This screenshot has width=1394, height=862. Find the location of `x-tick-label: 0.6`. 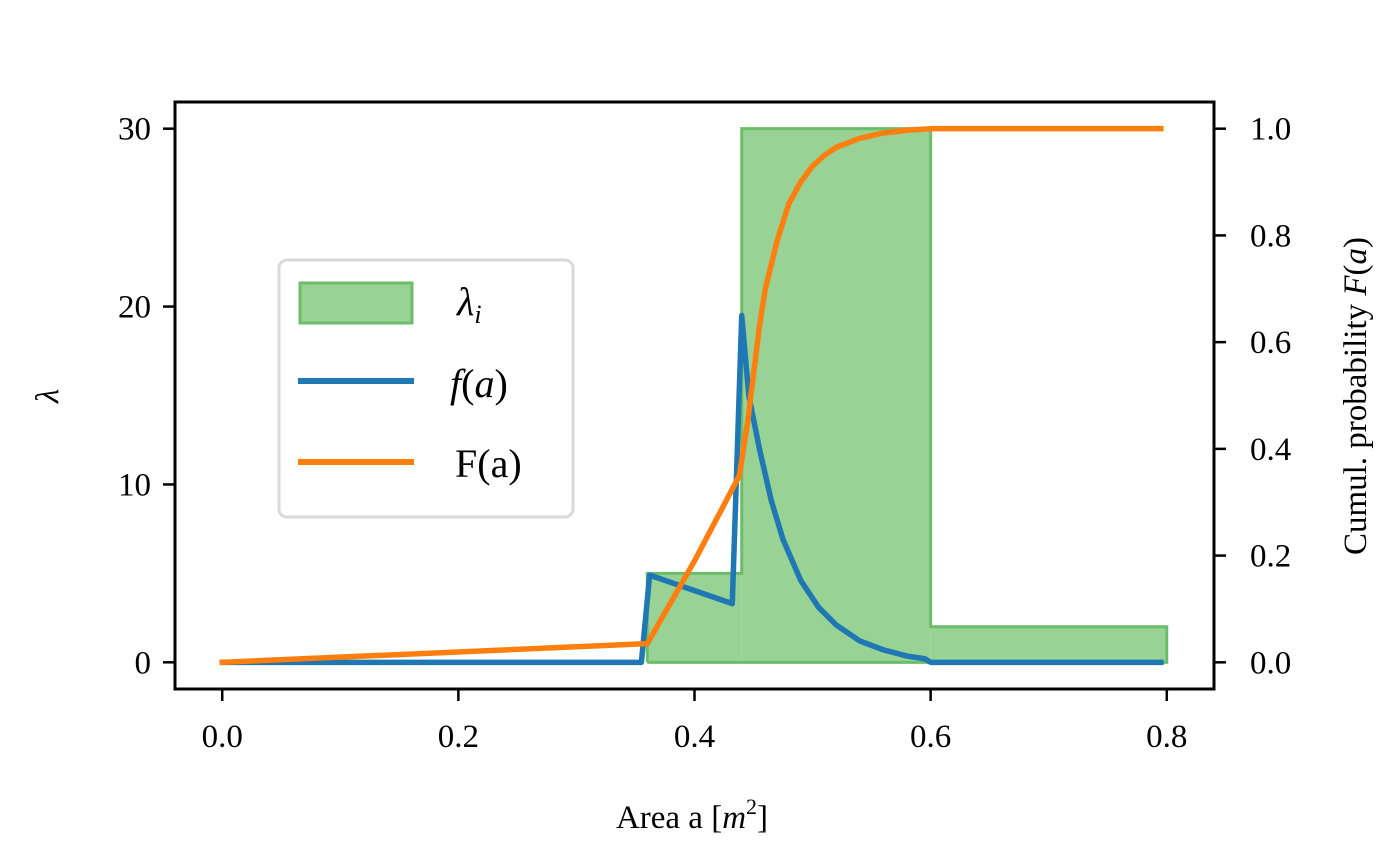

x-tick-label: 0.6 is located at coordinates (930, 737).